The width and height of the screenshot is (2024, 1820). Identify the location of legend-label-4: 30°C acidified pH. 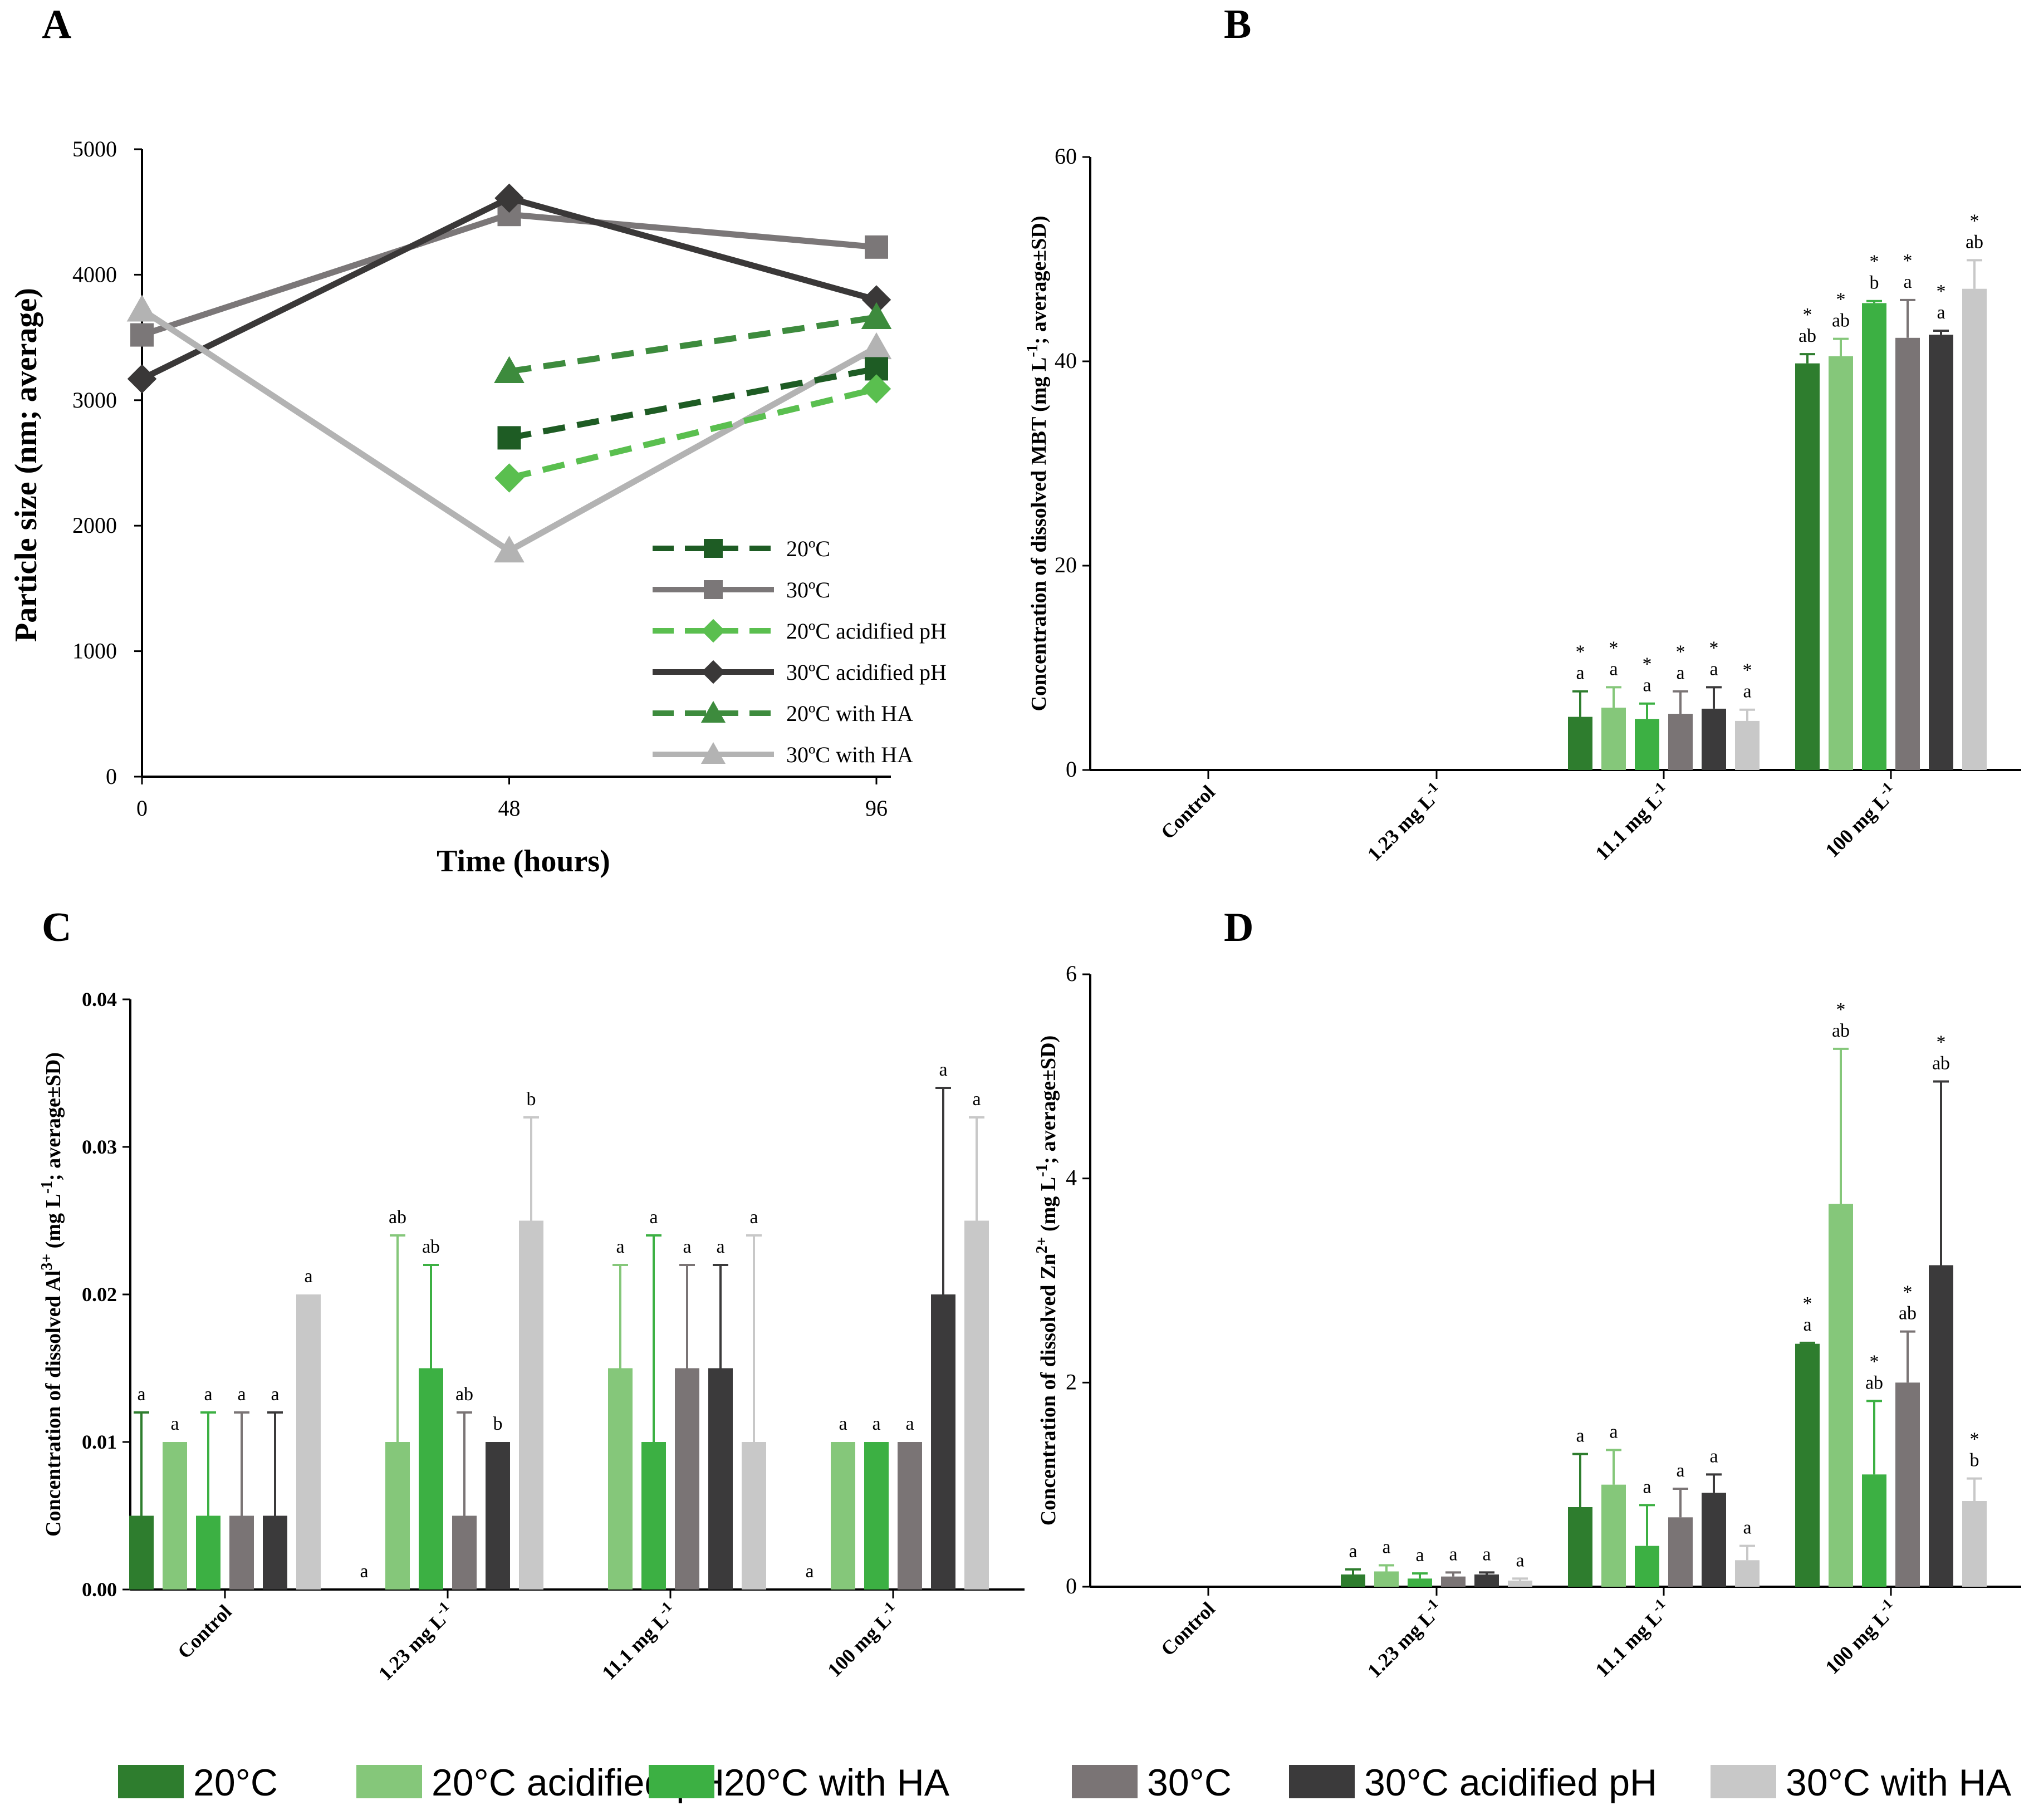
(1510, 1783).